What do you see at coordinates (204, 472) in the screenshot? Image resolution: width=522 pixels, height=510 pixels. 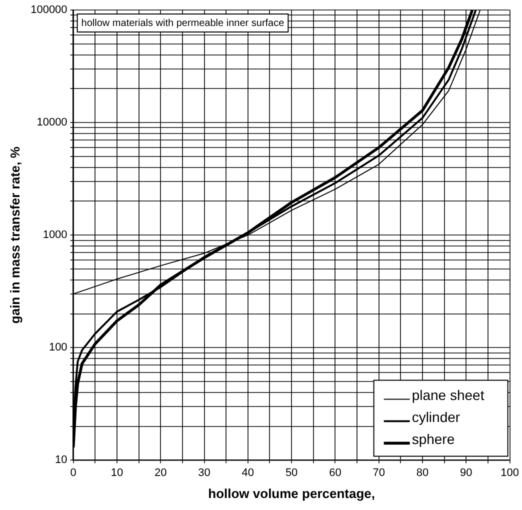 I see `x-tick-label: 30` at bounding box center [204, 472].